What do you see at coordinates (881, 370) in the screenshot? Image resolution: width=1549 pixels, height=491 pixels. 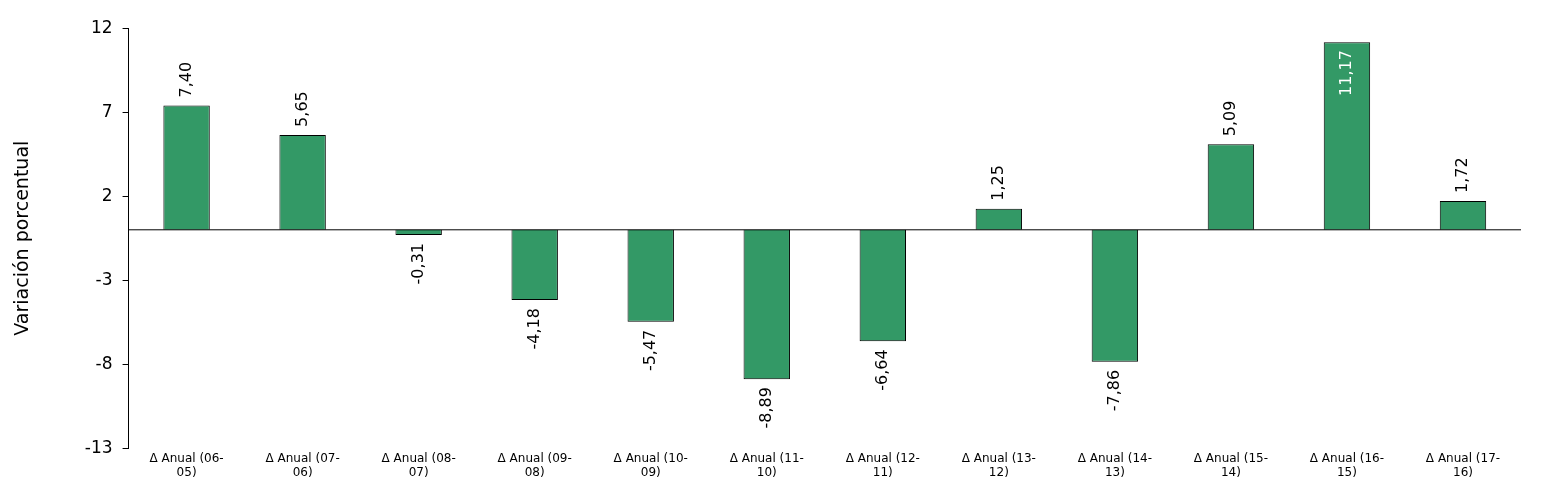 I see `data-label: -6,64` at bounding box center [881, 370].